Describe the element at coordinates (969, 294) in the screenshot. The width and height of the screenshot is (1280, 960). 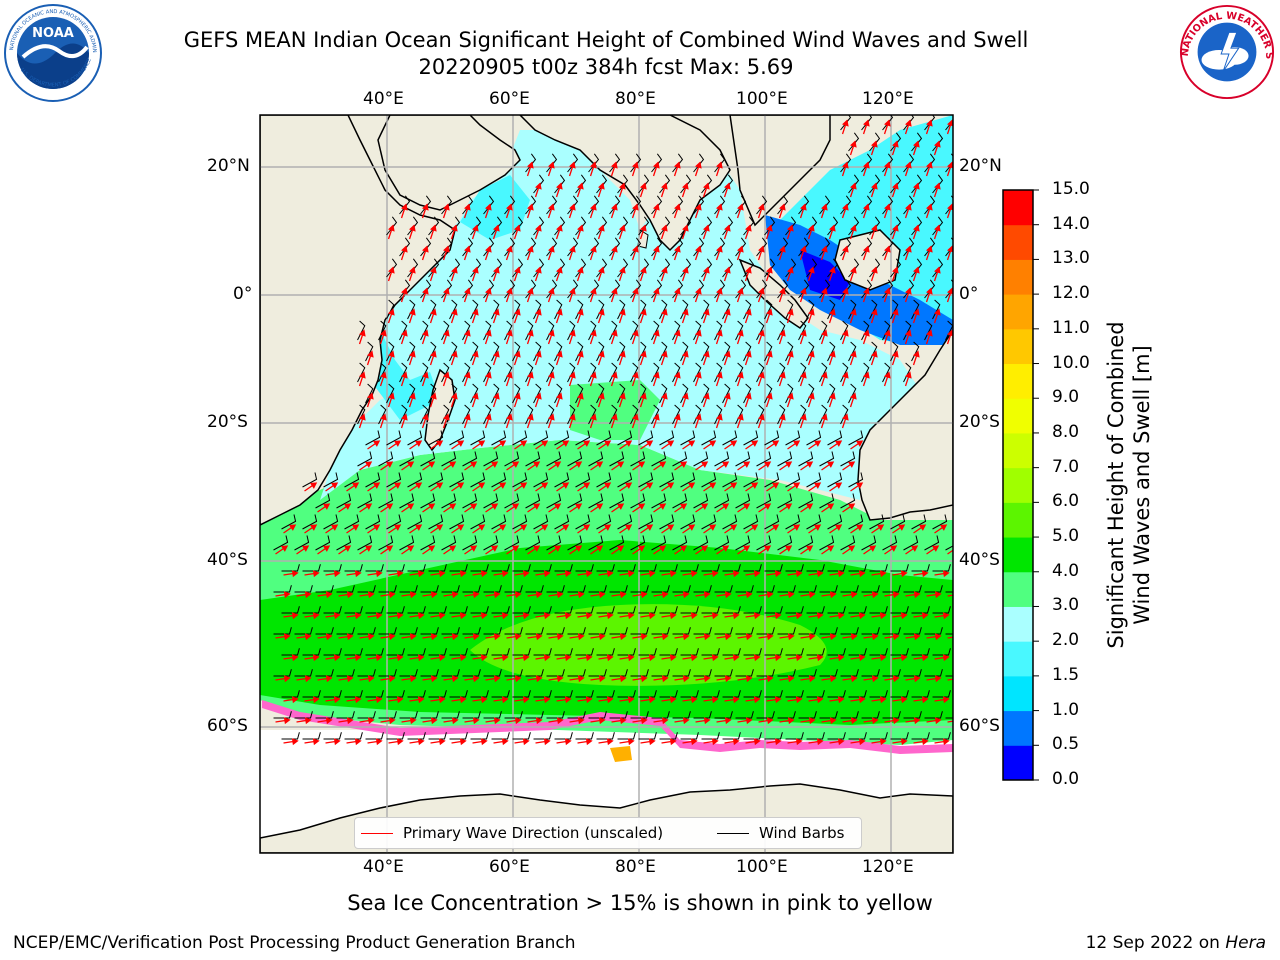
I see `lat-tick-right-0: 0°` at that location.